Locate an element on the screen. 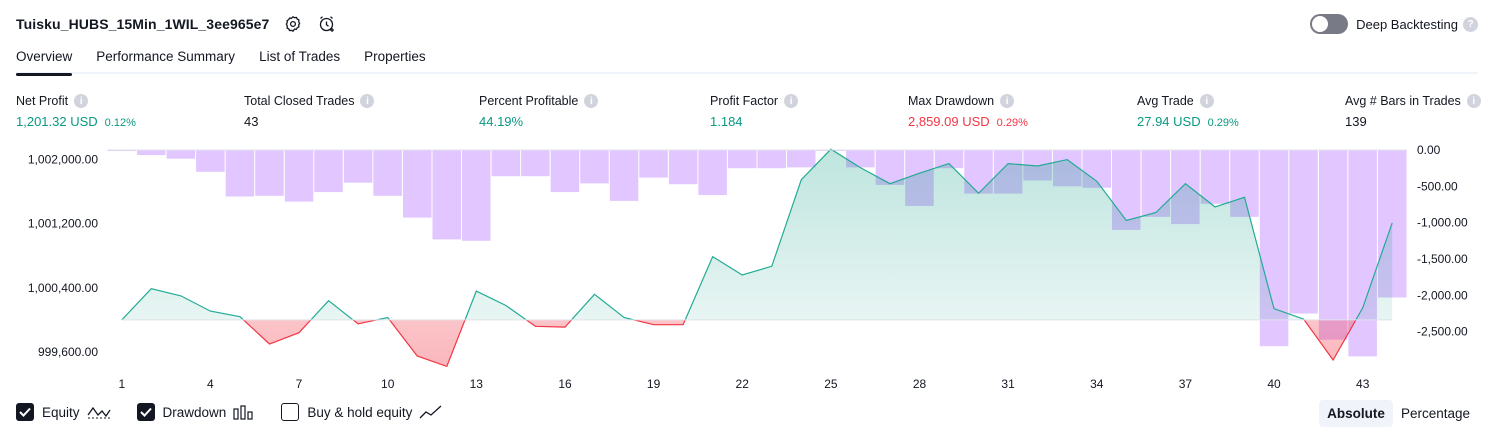 The width and height of the screenshot is (1494, 438). x-axis-tick: 34 is located at coordinates (1097, 384).